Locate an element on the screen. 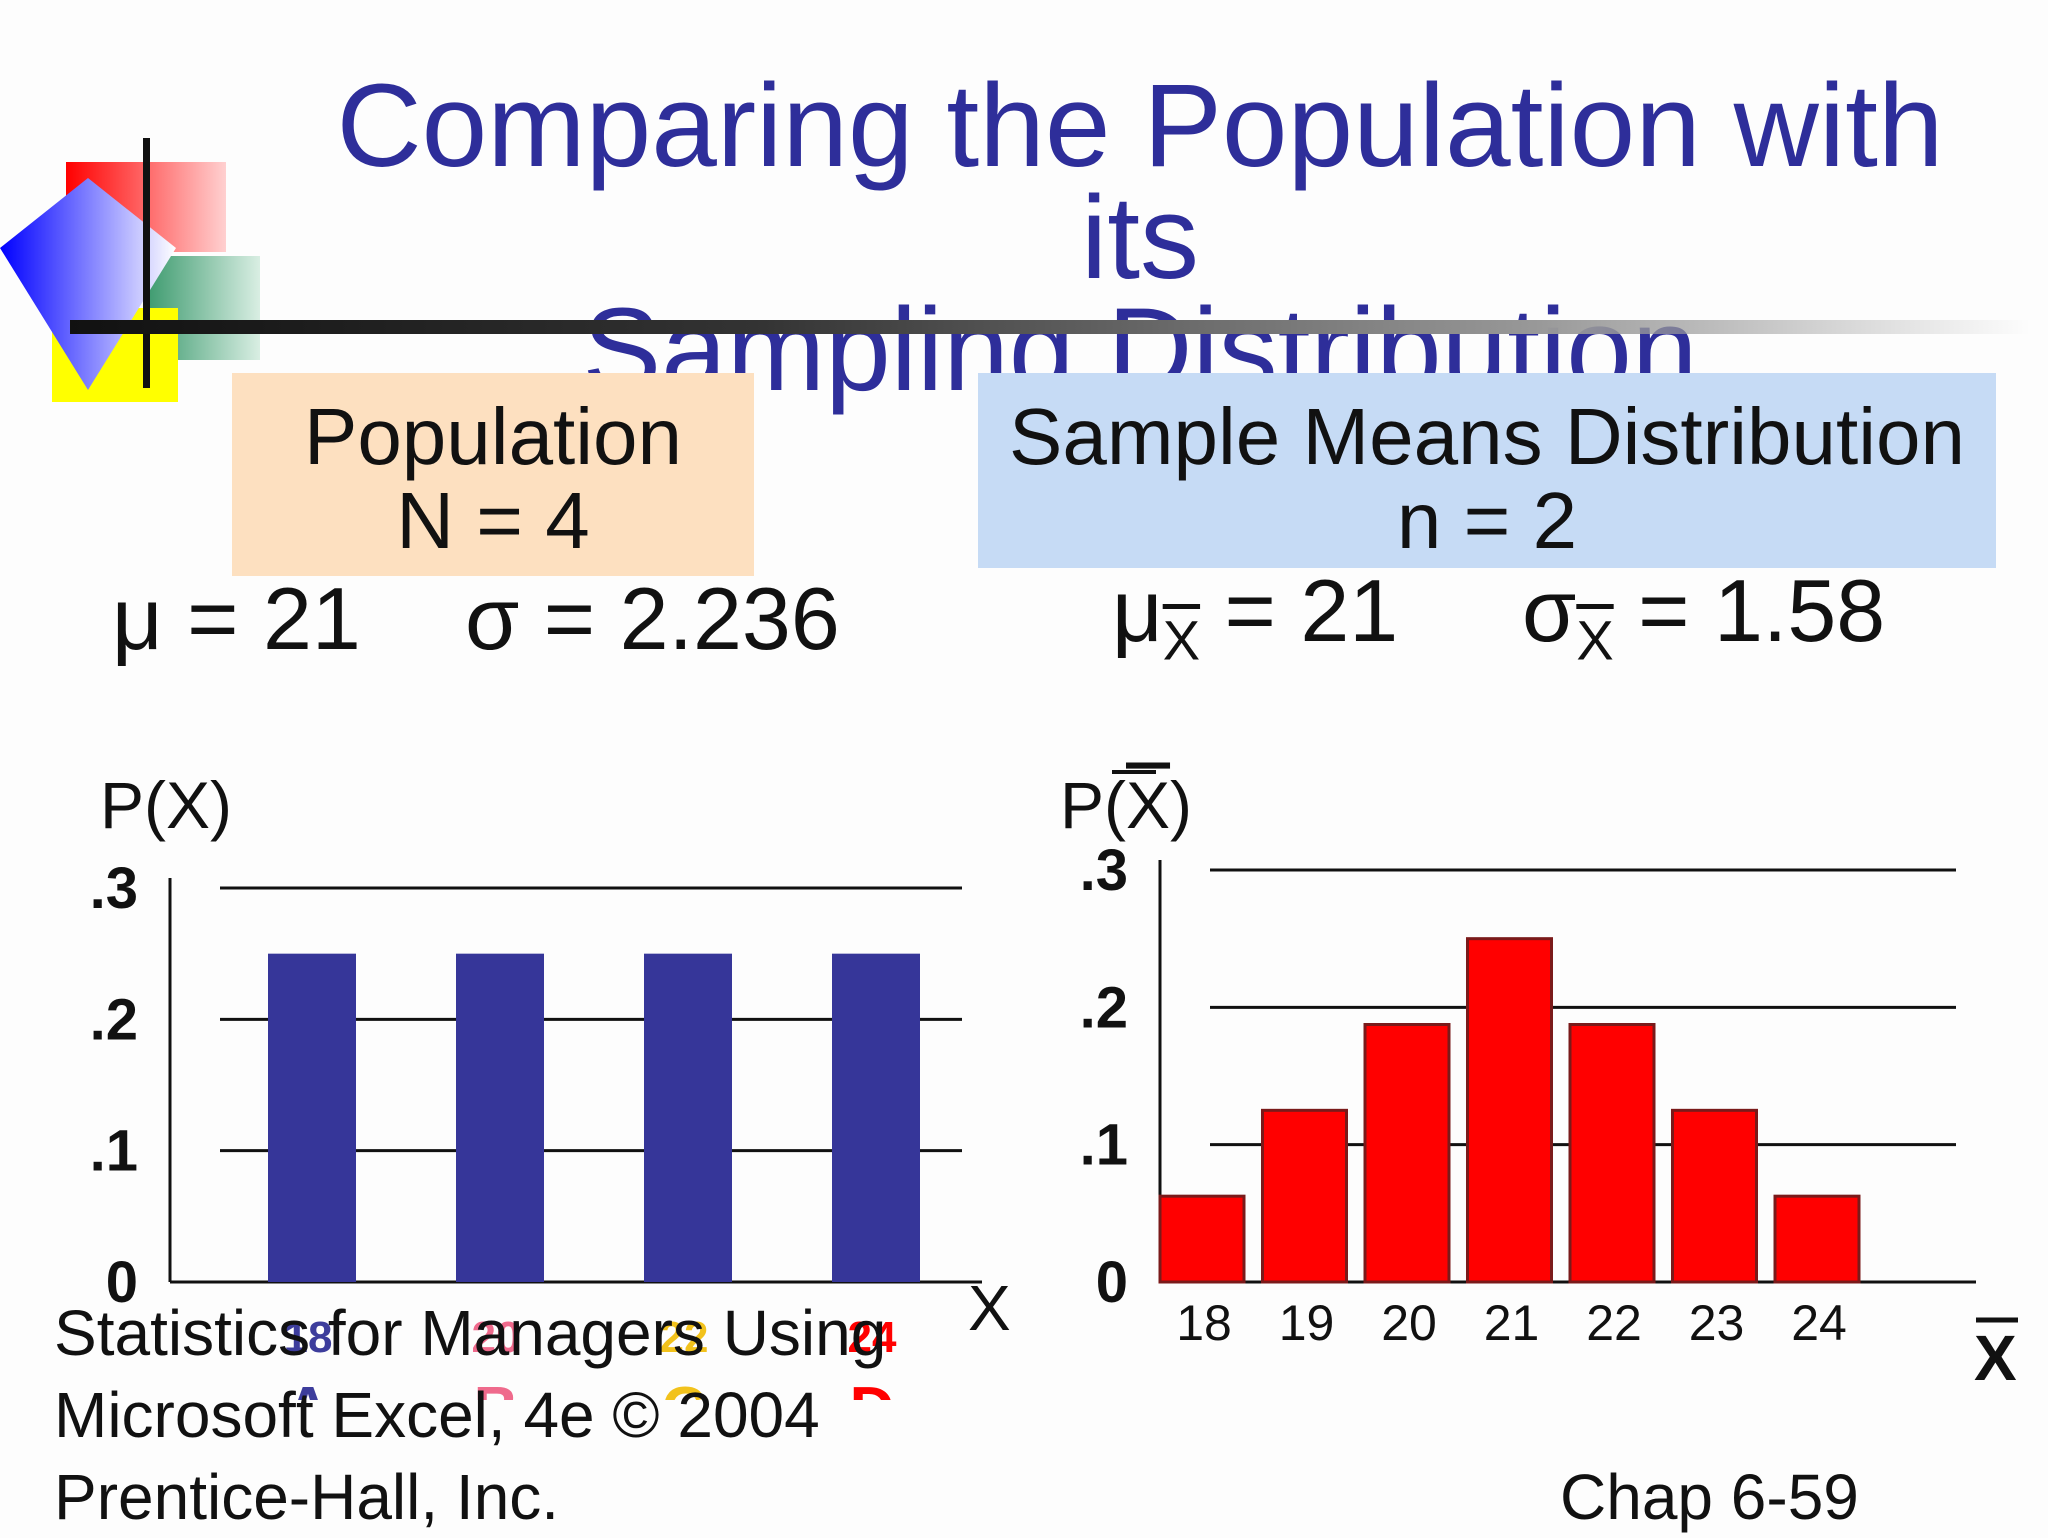 The width and height of the screenshot is (2048, 1538). category-label: 24 is located at coordinates (872, 1337).